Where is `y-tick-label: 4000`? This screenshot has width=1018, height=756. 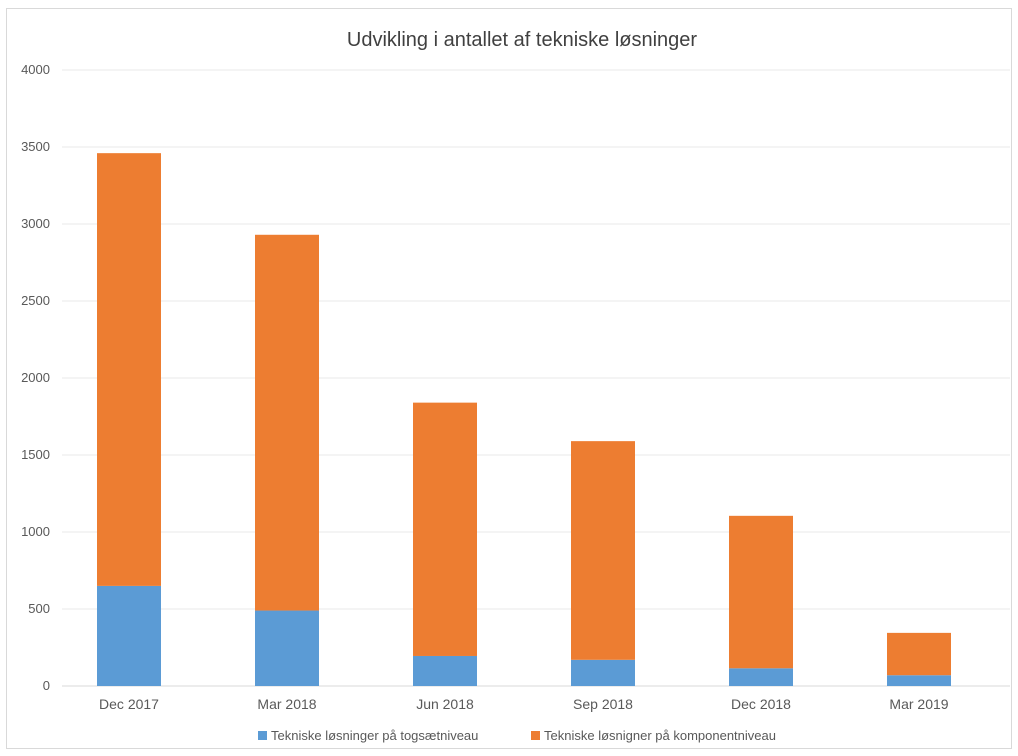 y-tick-label: 4000 is located at coordinates (35, 69).